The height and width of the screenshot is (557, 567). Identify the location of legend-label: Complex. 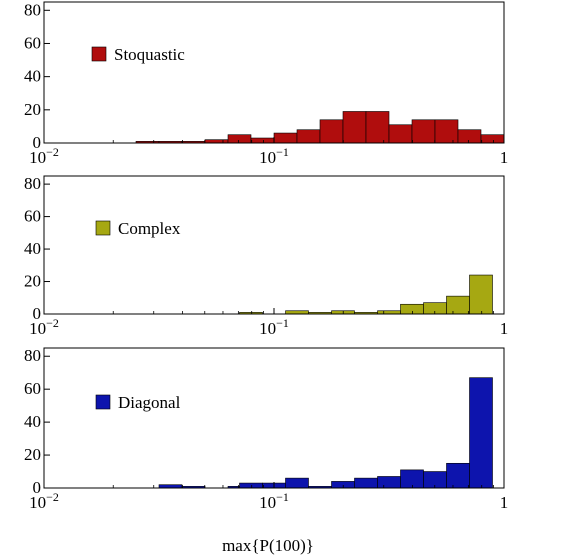
(149, 228).